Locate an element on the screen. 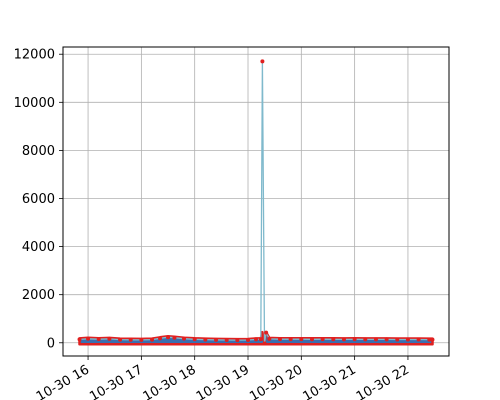  x-tick-label: 10-30 19 is located at coordinates (223, 381).